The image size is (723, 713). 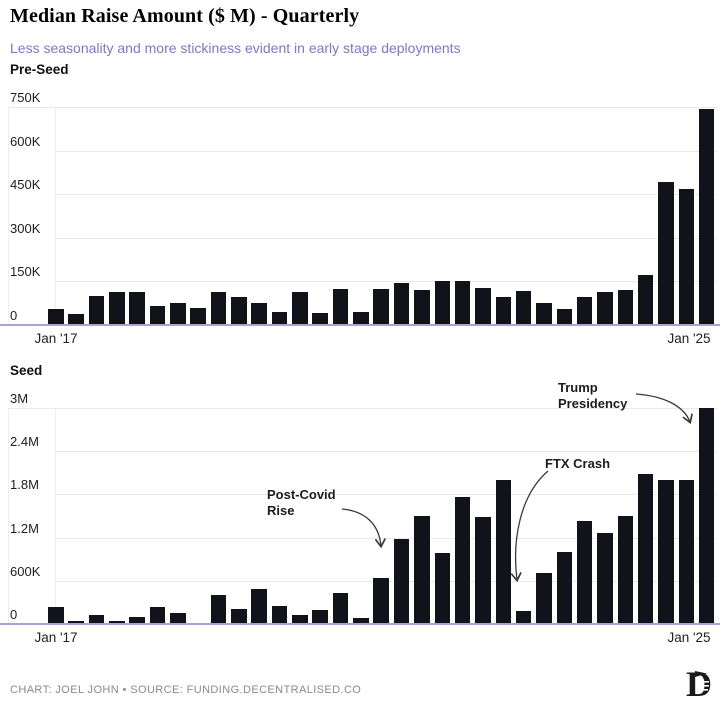 I want to click on x-tick-label: Jan '17, so click(x=56, y=637).